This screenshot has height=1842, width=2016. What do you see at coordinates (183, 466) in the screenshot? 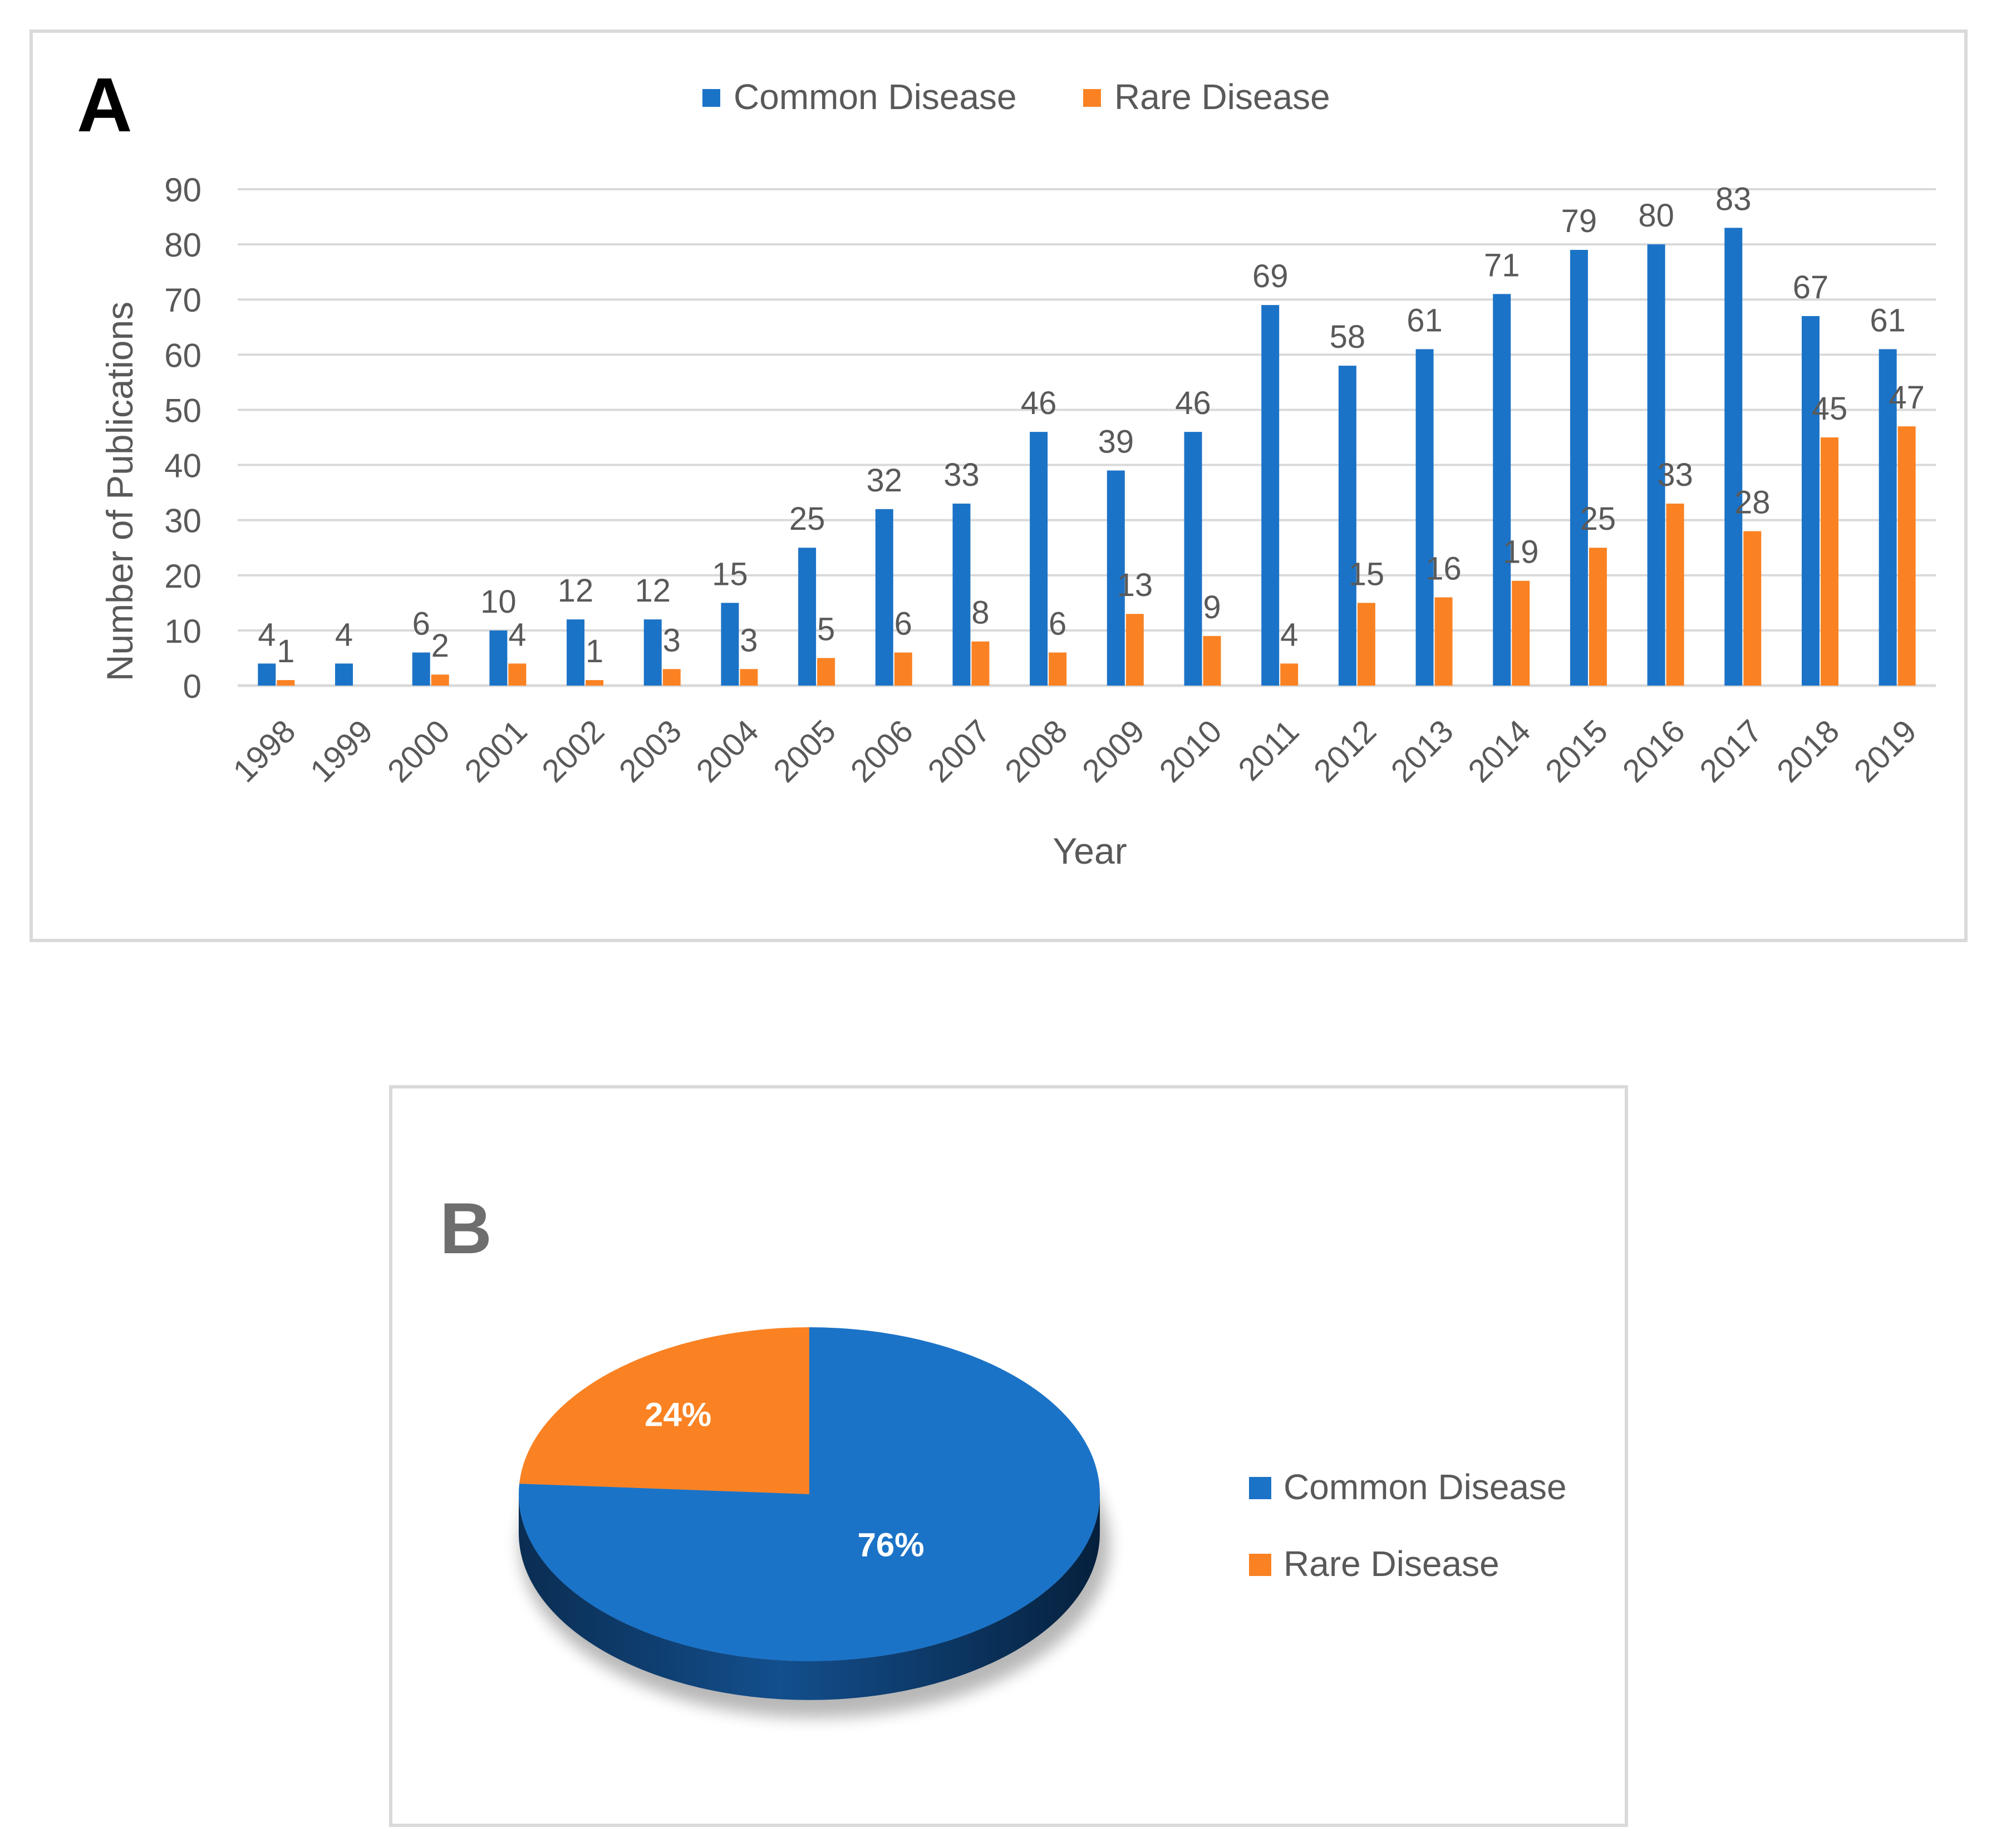
I see `y-tick-label: 40` at bounding box center [183, 466].